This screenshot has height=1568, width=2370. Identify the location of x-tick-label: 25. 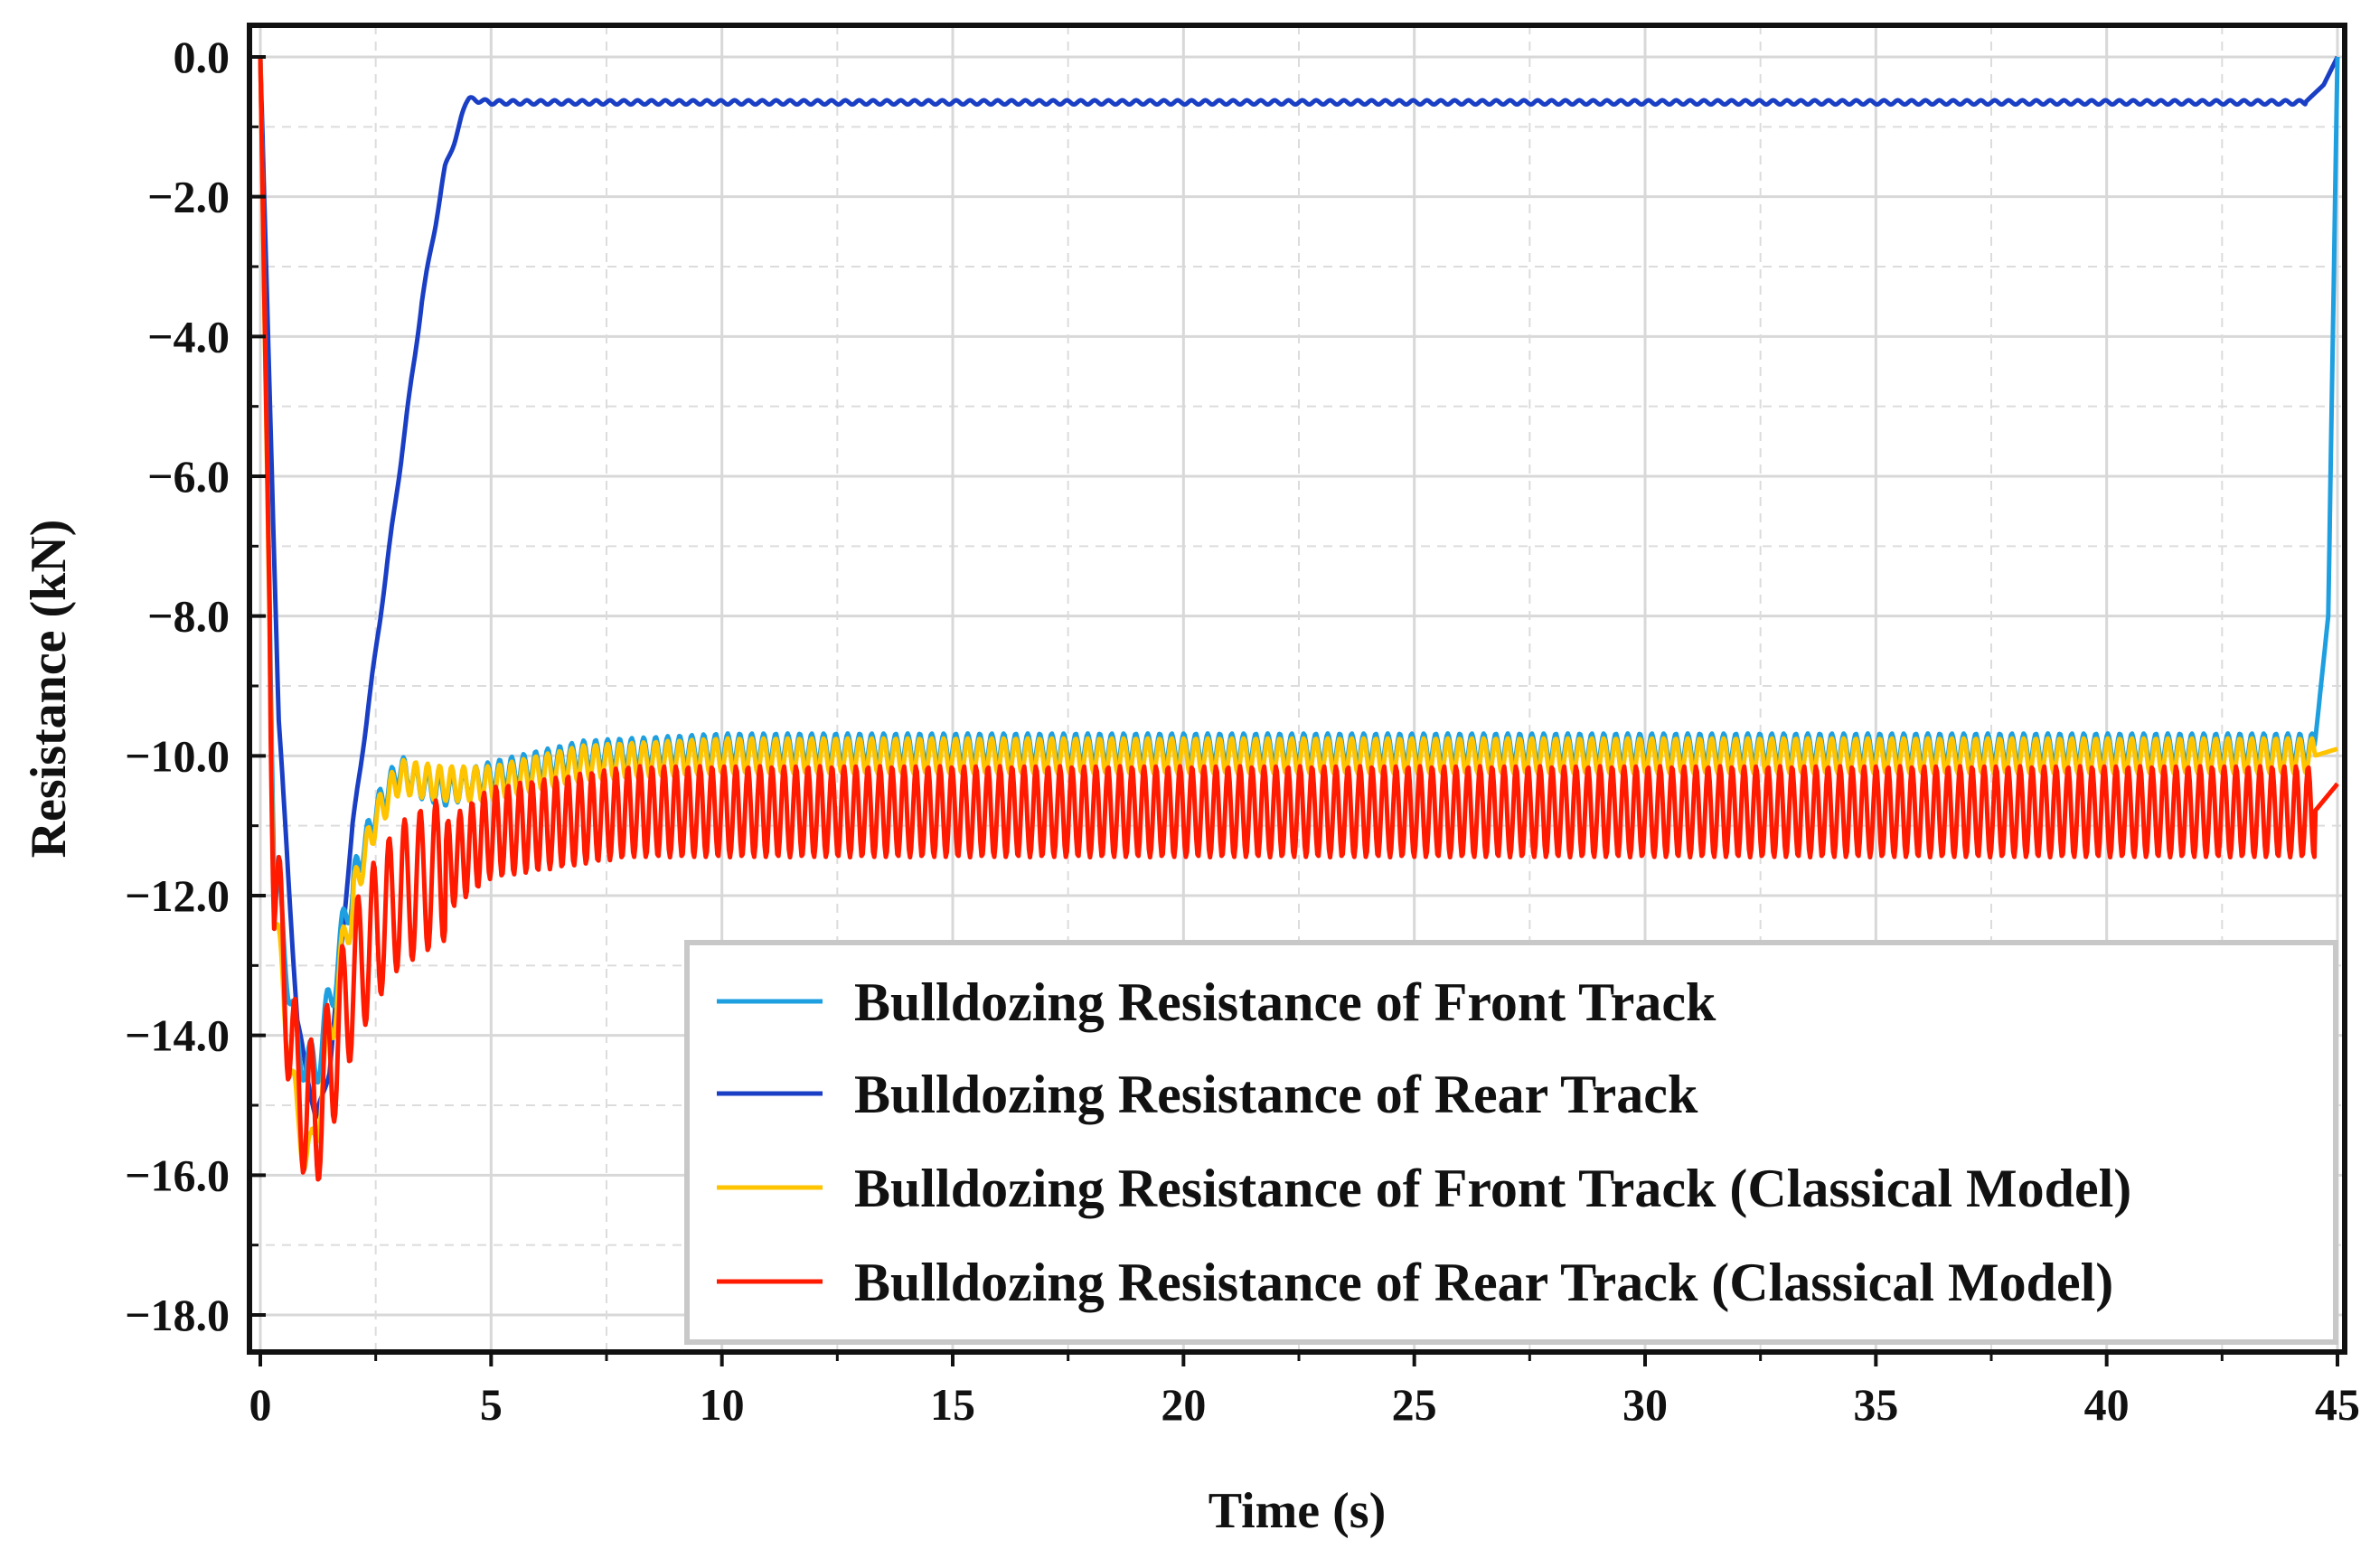
(1414, 1404).